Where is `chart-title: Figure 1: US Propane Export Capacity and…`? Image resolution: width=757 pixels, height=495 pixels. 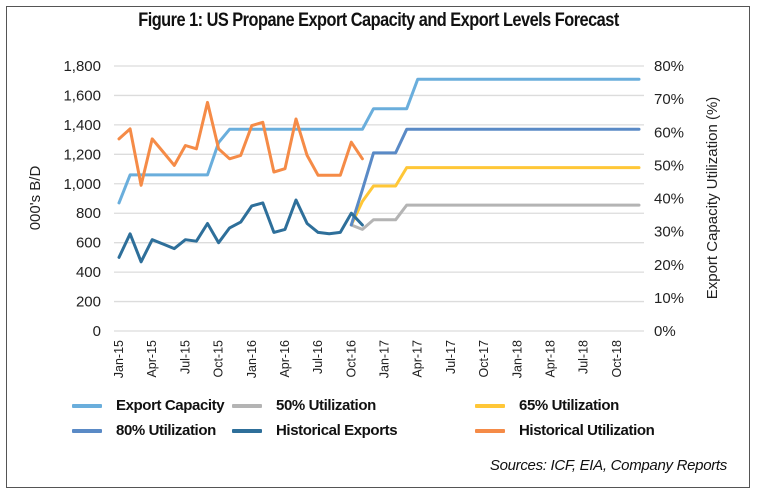 chart-title: Figure 1: US Propane Export Capacity and… is located at coordinates (378, 20).